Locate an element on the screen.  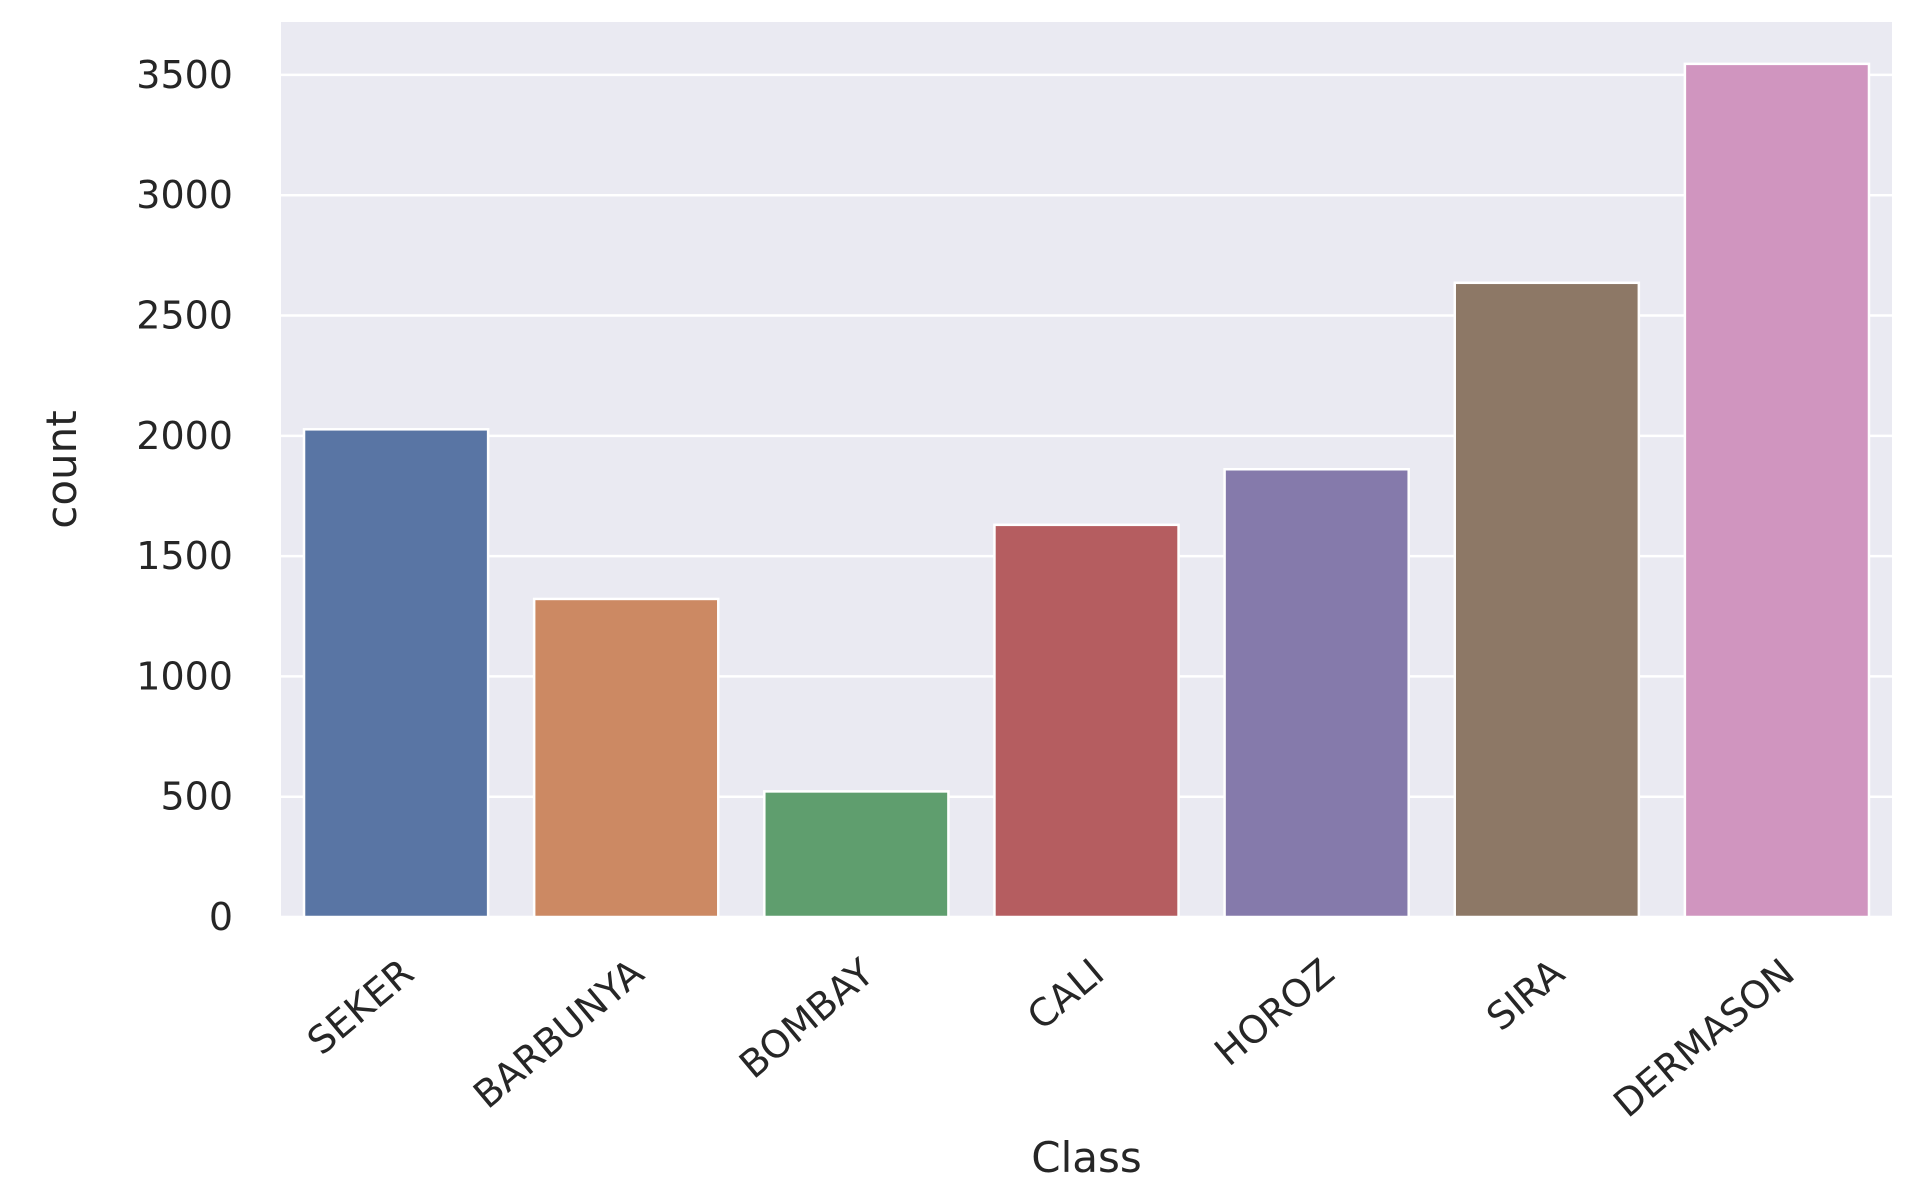
y-tick-label: 1000 is located at coordinates (184, 676).